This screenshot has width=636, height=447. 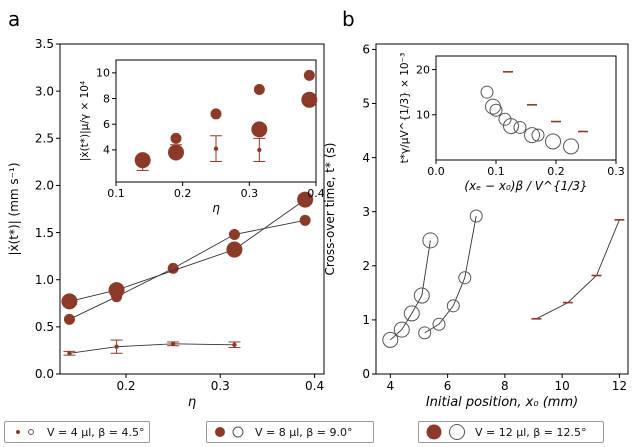 I want to click on panel-a-series-v4, so click(x=152, y=347).